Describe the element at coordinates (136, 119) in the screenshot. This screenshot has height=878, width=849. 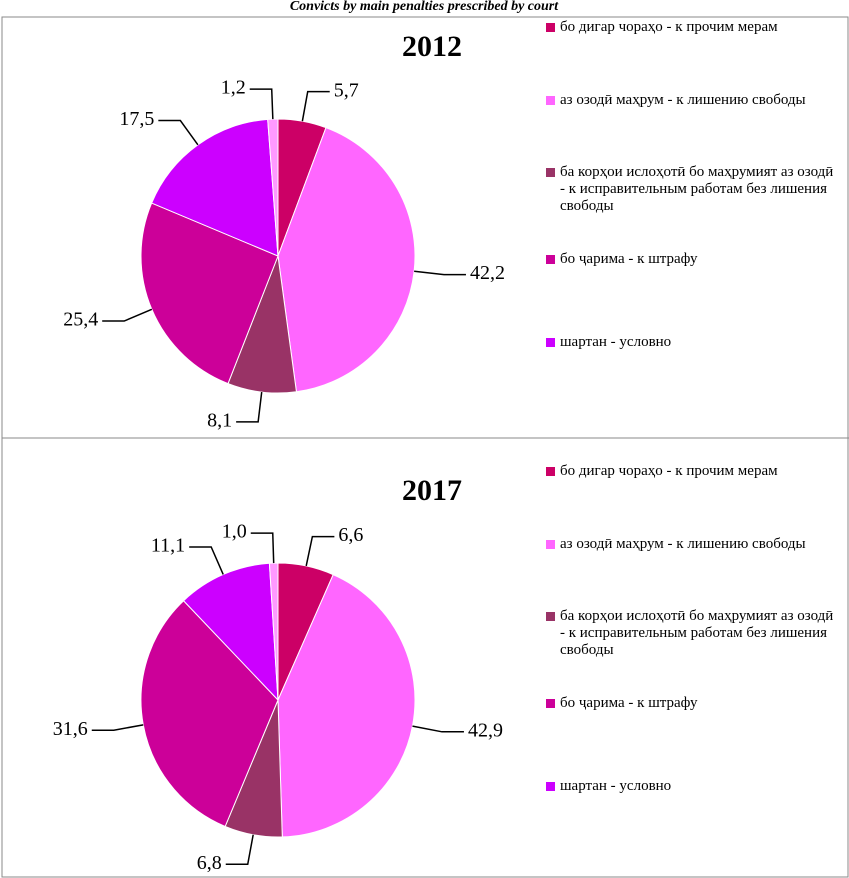
I see `data-label: 17,5` at that location.